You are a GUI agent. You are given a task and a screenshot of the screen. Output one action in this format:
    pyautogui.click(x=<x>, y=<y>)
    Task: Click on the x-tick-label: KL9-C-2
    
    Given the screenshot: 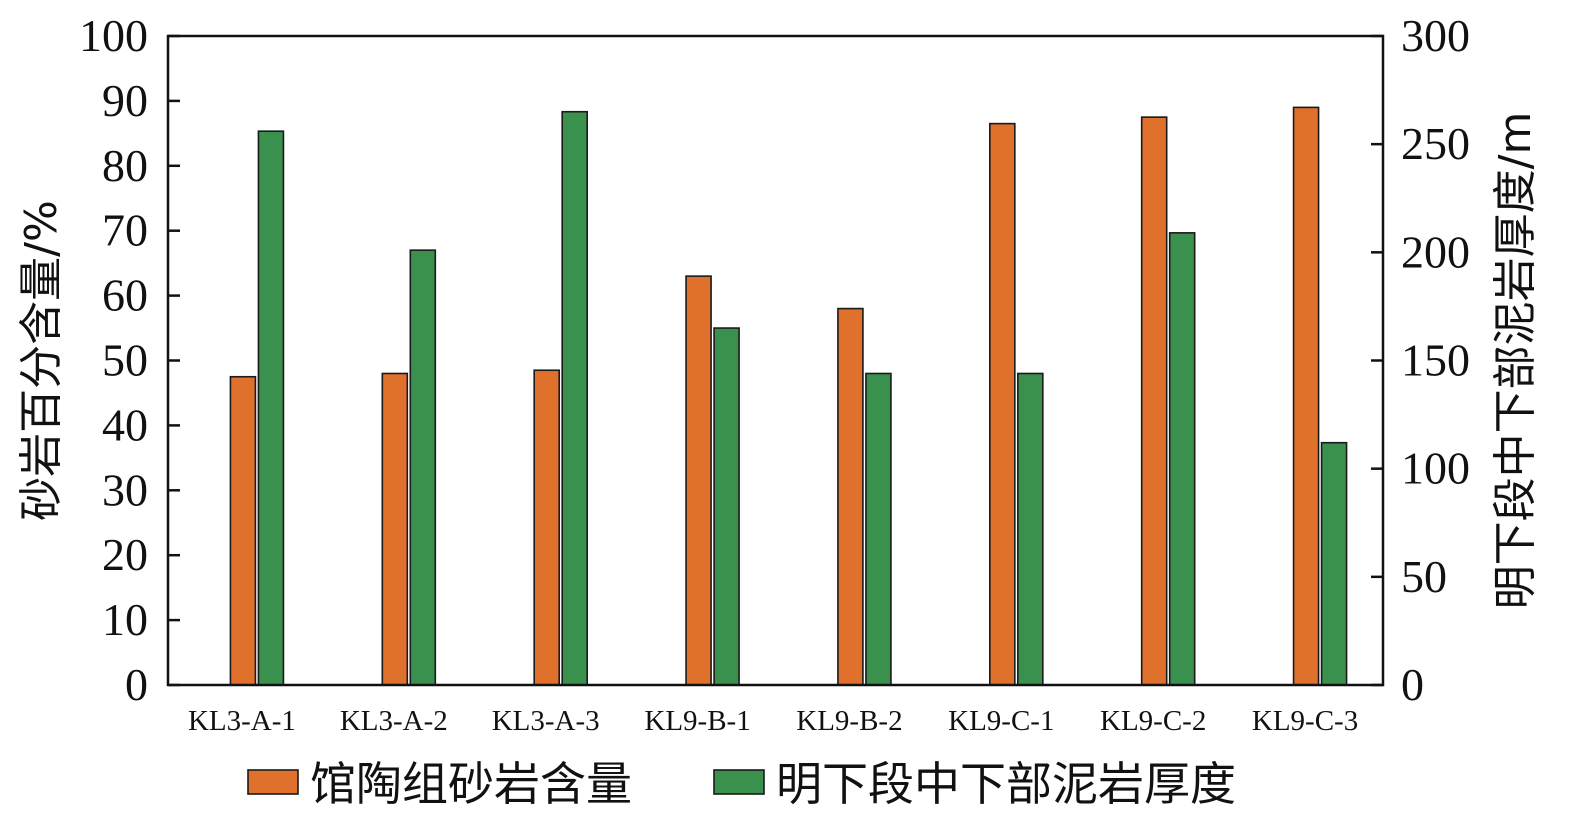 What is the action you would take?
    pyautogui.click(x=1153, y=721)
    